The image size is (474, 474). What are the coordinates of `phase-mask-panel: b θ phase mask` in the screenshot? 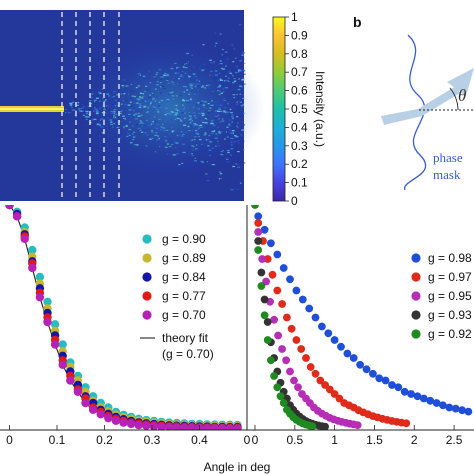 It's located at (413, 102).